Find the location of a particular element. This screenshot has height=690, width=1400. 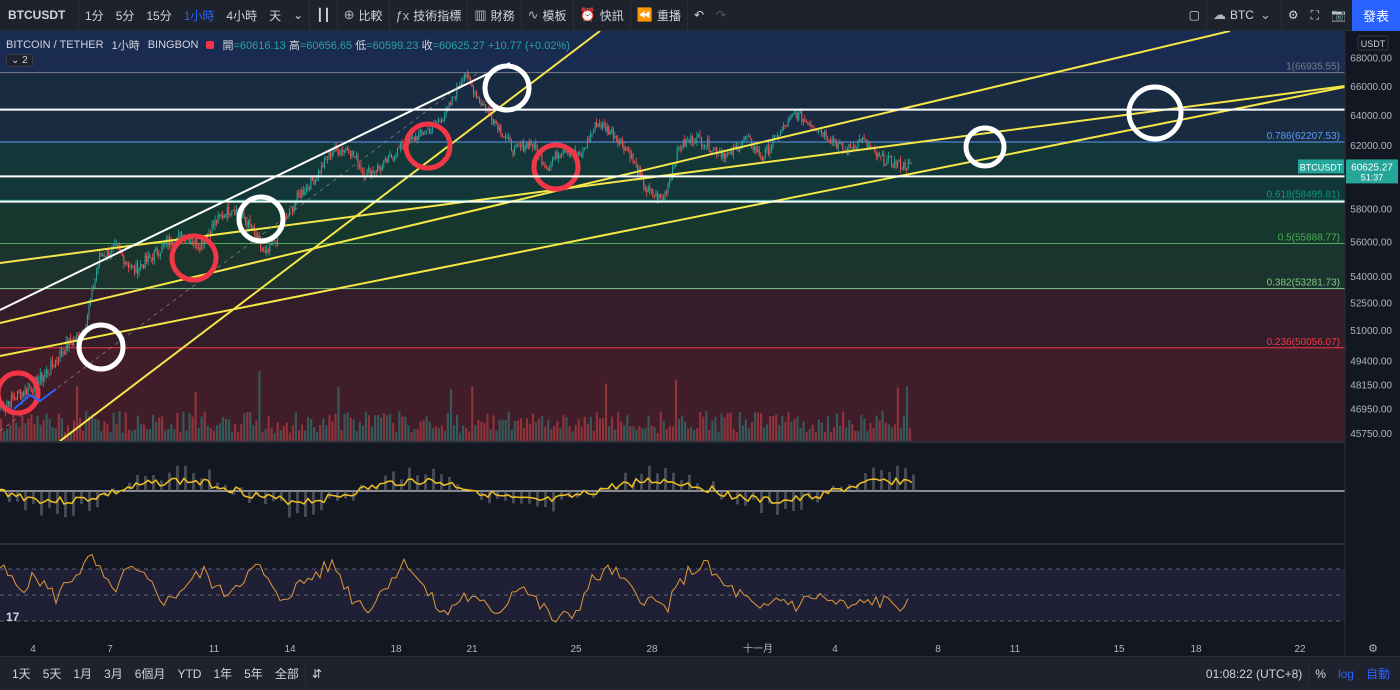

price-tick-label: 58000.00 is located at coordinates (1371, 209).